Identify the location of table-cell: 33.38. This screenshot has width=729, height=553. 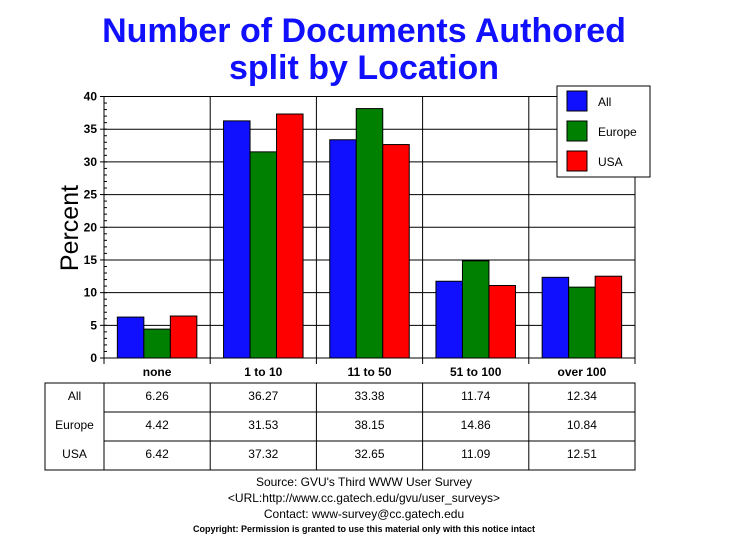
(369, 396).